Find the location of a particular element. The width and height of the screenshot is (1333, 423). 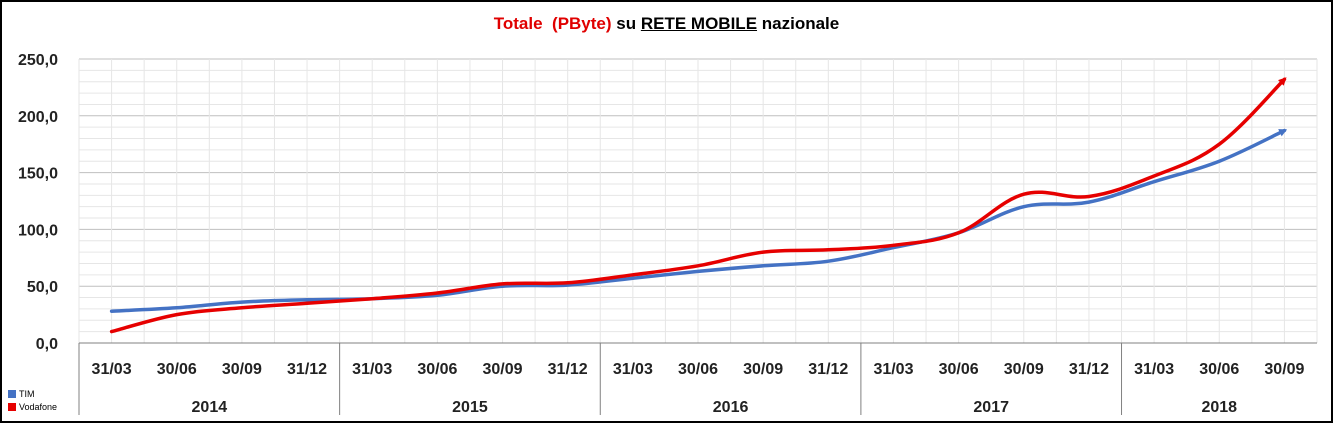

y-tick-label: 50,0 is located at coordinates (42, 287).